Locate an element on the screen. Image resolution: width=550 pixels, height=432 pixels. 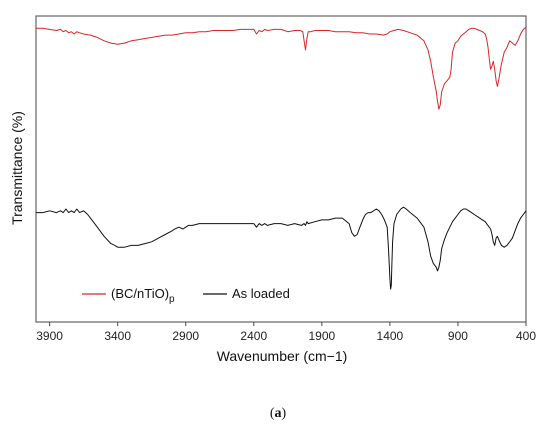
x-axis-ticks: 3900 3400 2900 2400 1900 1400 900 400 is located at coordinates (286, 332).